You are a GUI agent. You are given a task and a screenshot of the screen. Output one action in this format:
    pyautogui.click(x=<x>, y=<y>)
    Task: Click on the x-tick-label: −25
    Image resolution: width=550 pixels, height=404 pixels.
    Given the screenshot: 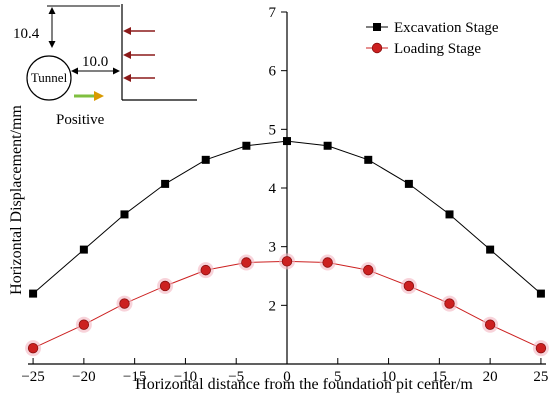 What is the action you would take?
    pyautogui.click(x=32, y=377)
    